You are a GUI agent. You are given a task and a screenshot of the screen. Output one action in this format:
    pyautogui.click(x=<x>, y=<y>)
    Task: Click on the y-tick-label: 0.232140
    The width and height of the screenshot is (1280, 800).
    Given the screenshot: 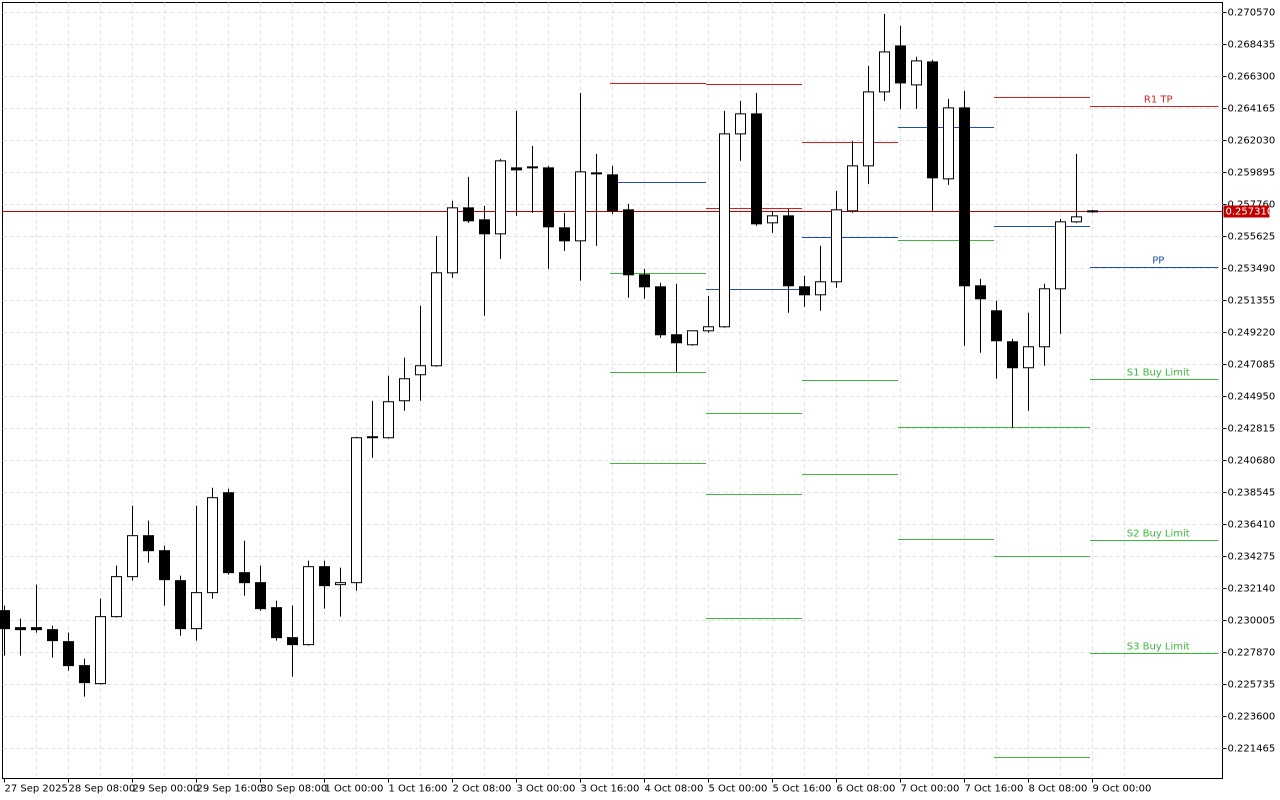 What is the action you would take?
    pyautogui.click(x=1252, y=589)
    